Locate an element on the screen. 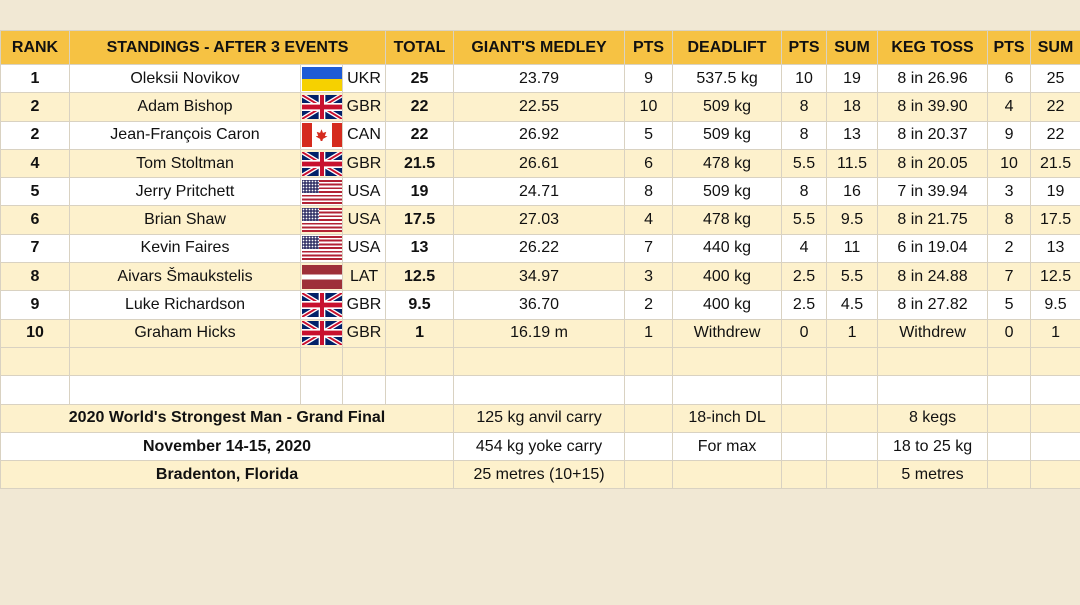 The height and width of the screenshot is (605, 1080). rank-cell: 4 is located at coordinates (35, 163).